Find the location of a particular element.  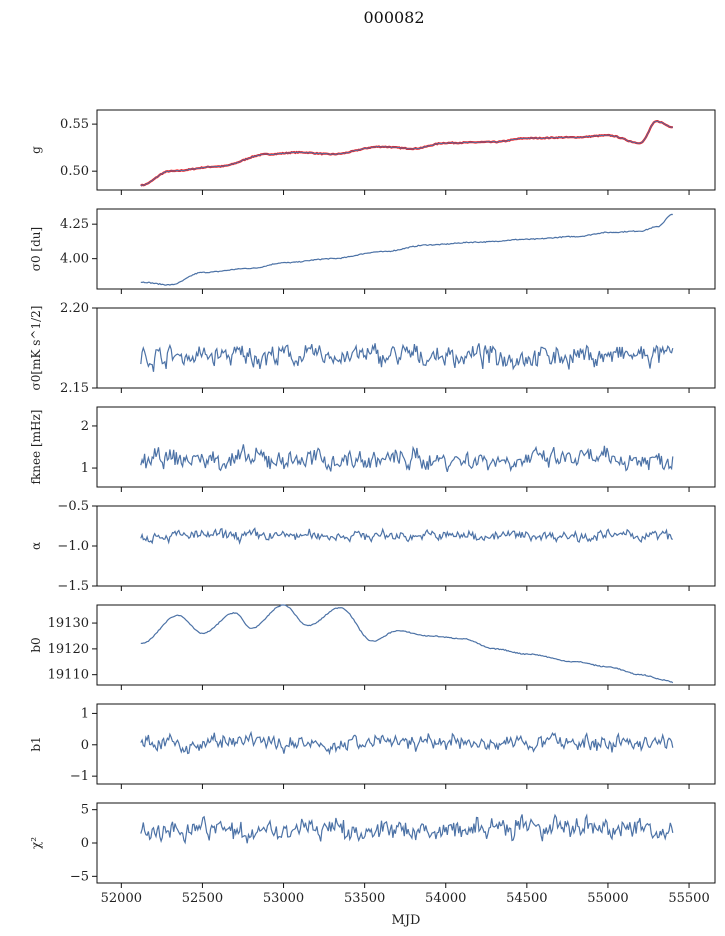

y-tick-label: 19130 is located at coordinates (68, 623).